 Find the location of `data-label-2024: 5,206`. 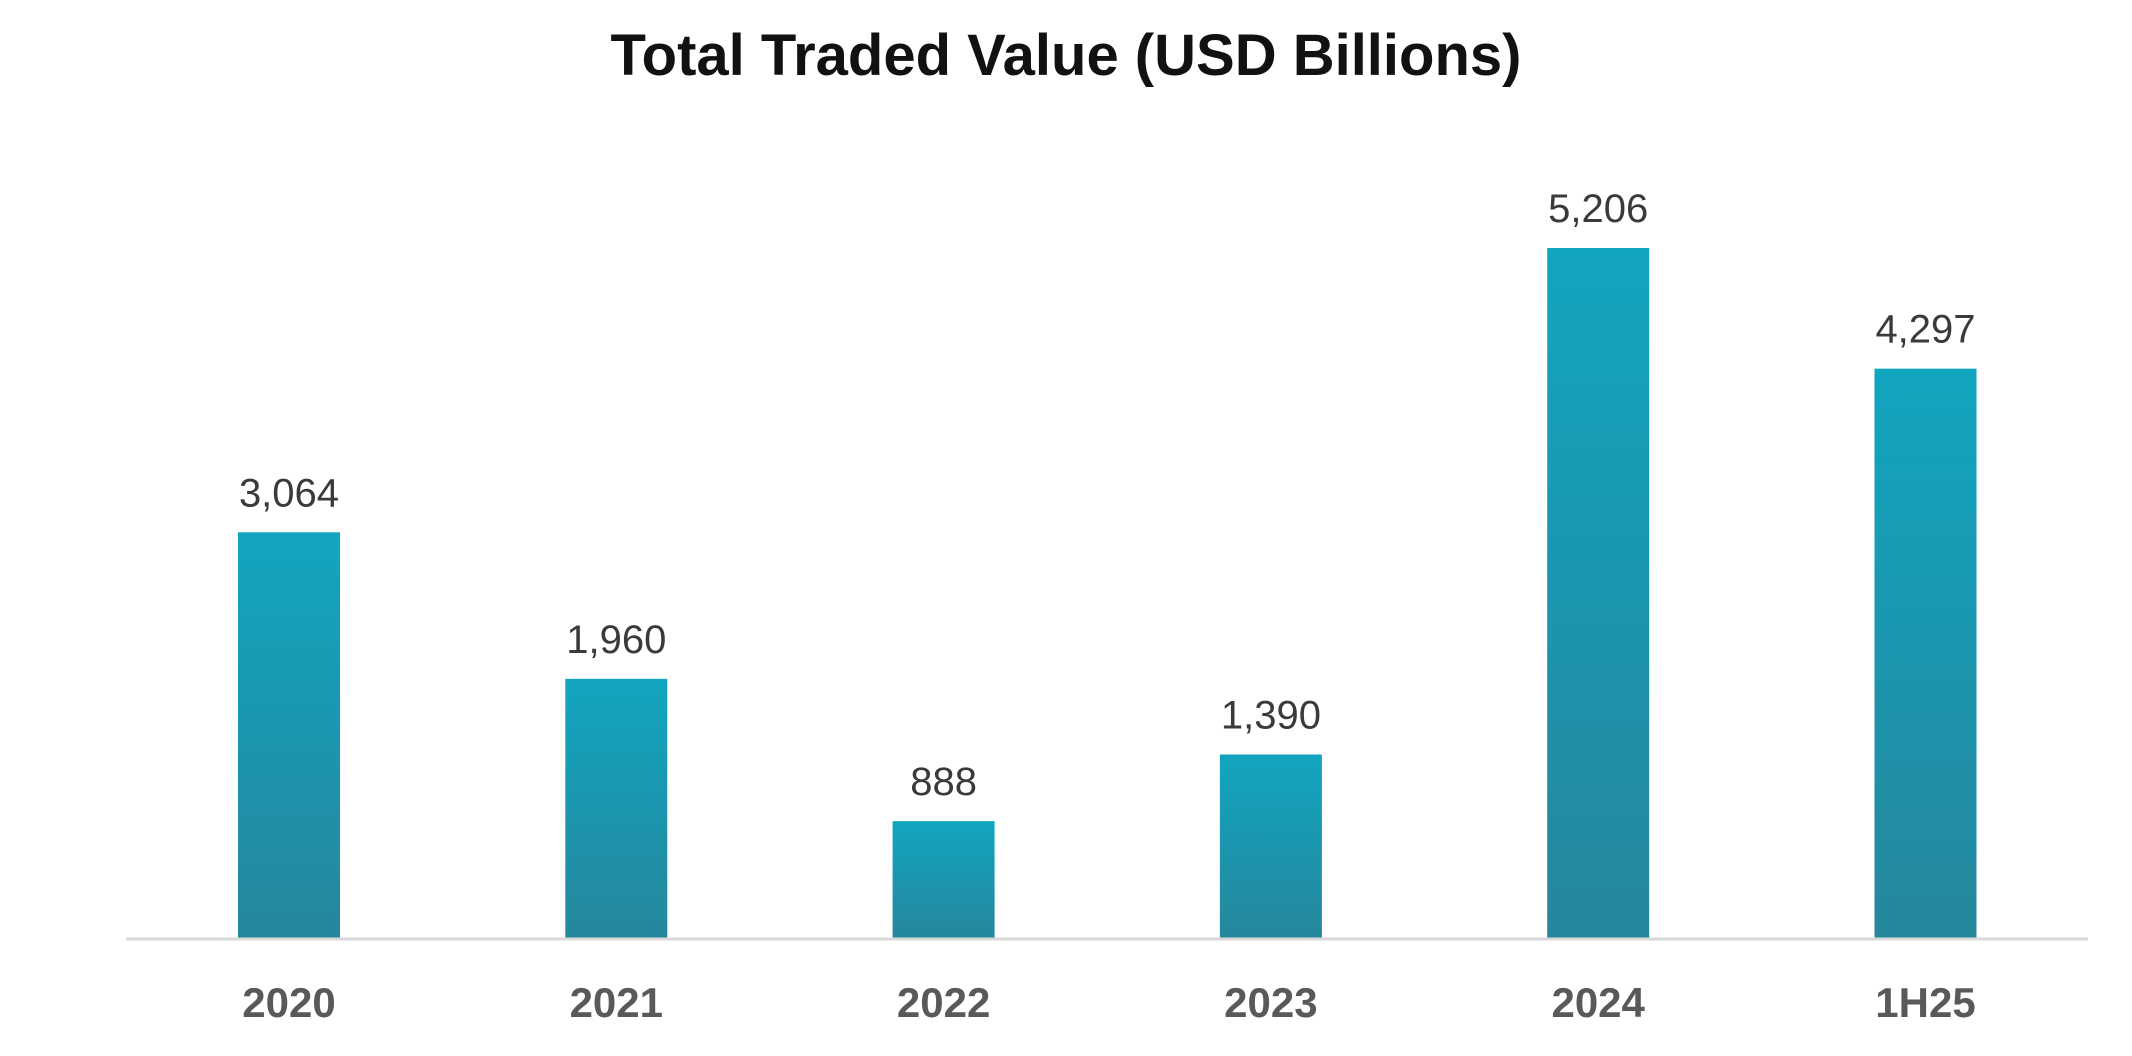

data-label-2024: 5,206 is located at coordinates (1598, 209).